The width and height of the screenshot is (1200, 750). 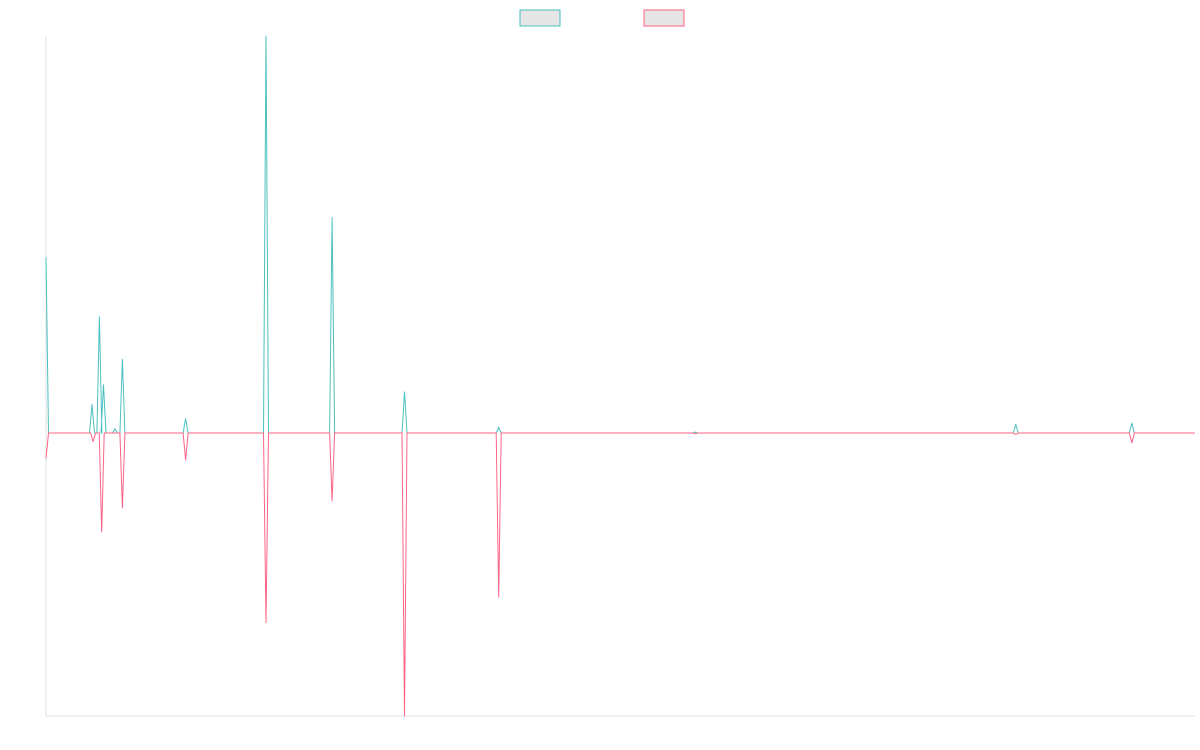 What do you see at coordinates (602, 18) in the screenshot?
I see `legend` at bounding box center [602, 18].